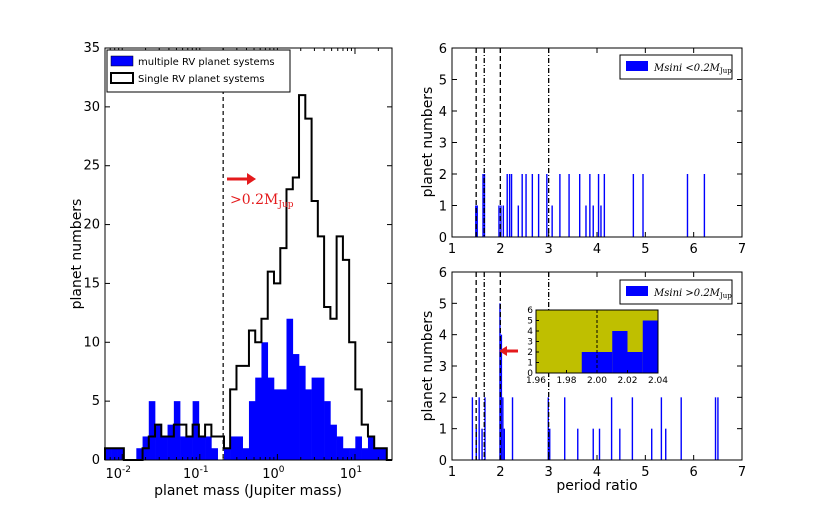 The image size is (822, 511). Describe the element at coordinates (549, 249) in the screenshot. I see `x-tick-label: 3` at that location.